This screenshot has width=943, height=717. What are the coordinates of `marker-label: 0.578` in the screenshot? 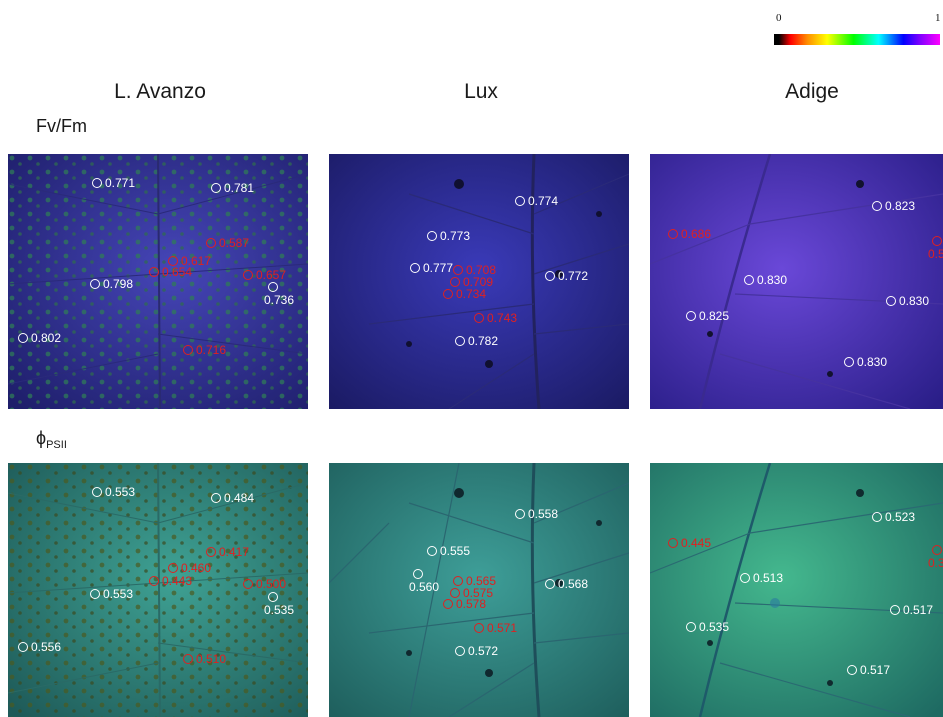 It's located at (464, 604).